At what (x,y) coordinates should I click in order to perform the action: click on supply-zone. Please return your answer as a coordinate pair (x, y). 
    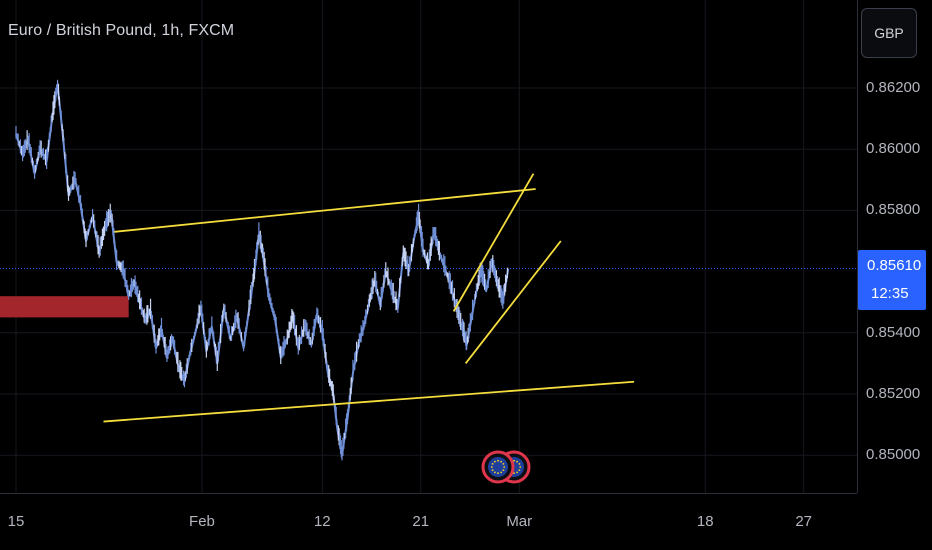
    Looking at the image, I should click on (64, 307).